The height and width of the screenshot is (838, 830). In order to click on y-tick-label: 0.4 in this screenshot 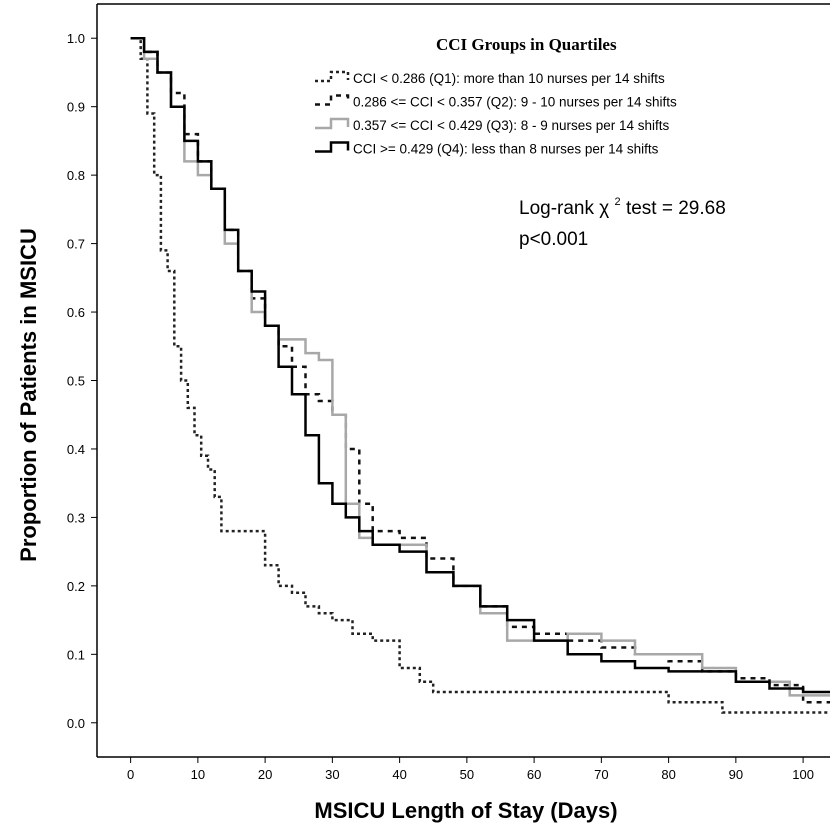, I will do `click(76, 449)`.